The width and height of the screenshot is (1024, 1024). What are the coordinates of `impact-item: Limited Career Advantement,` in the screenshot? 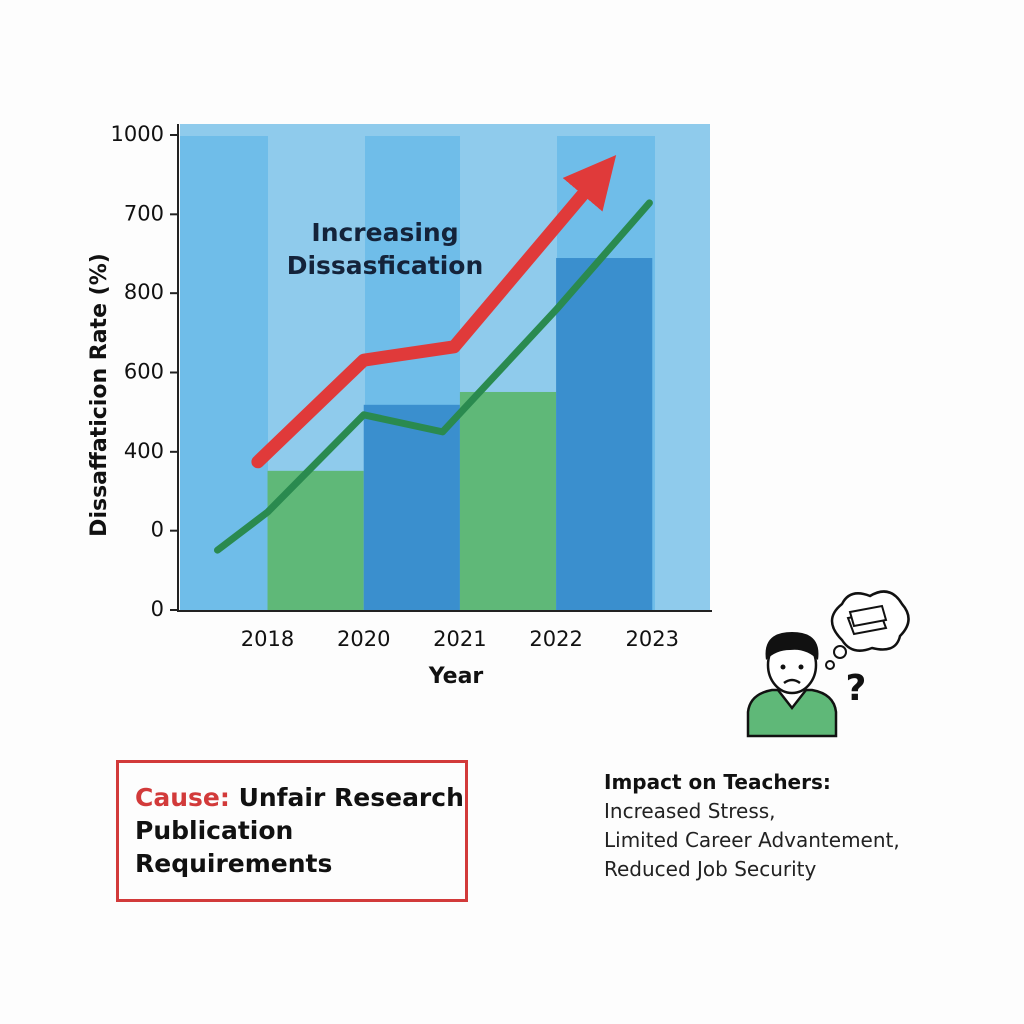 It's located at (752, 840).